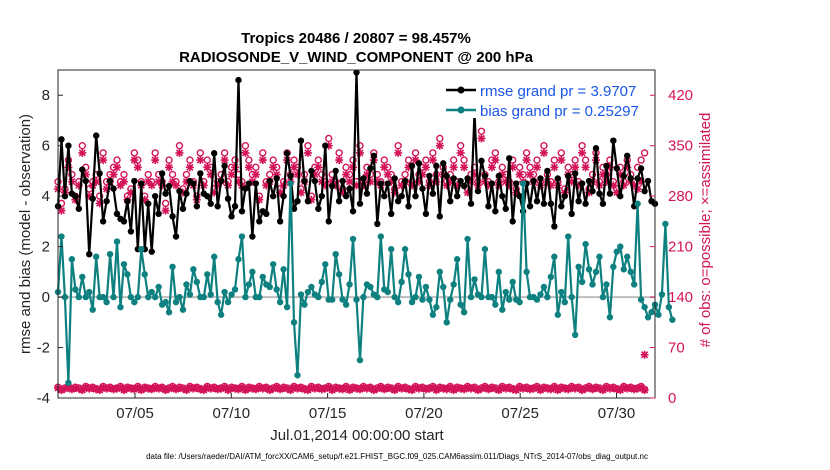 The width and height of the screenshot is (830, 470). I want to click on x-tick-label: 07/10, so click(232, 413).